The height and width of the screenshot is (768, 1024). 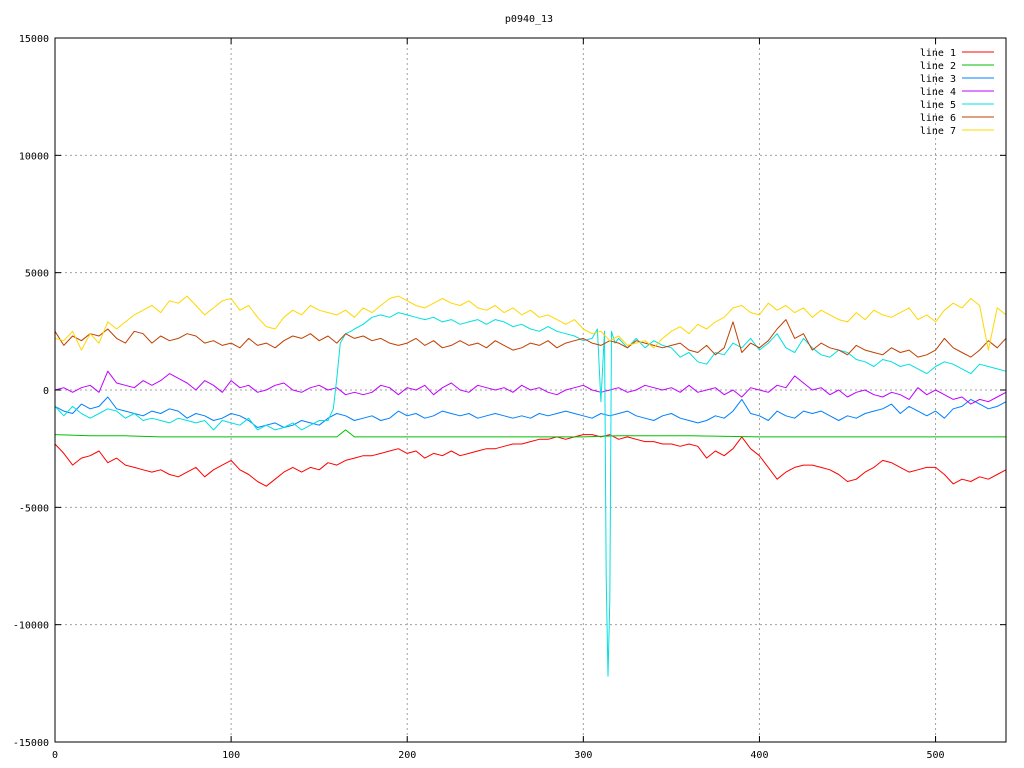 I want to click on y-tick-label: 5000, so click(x=37, y=274).